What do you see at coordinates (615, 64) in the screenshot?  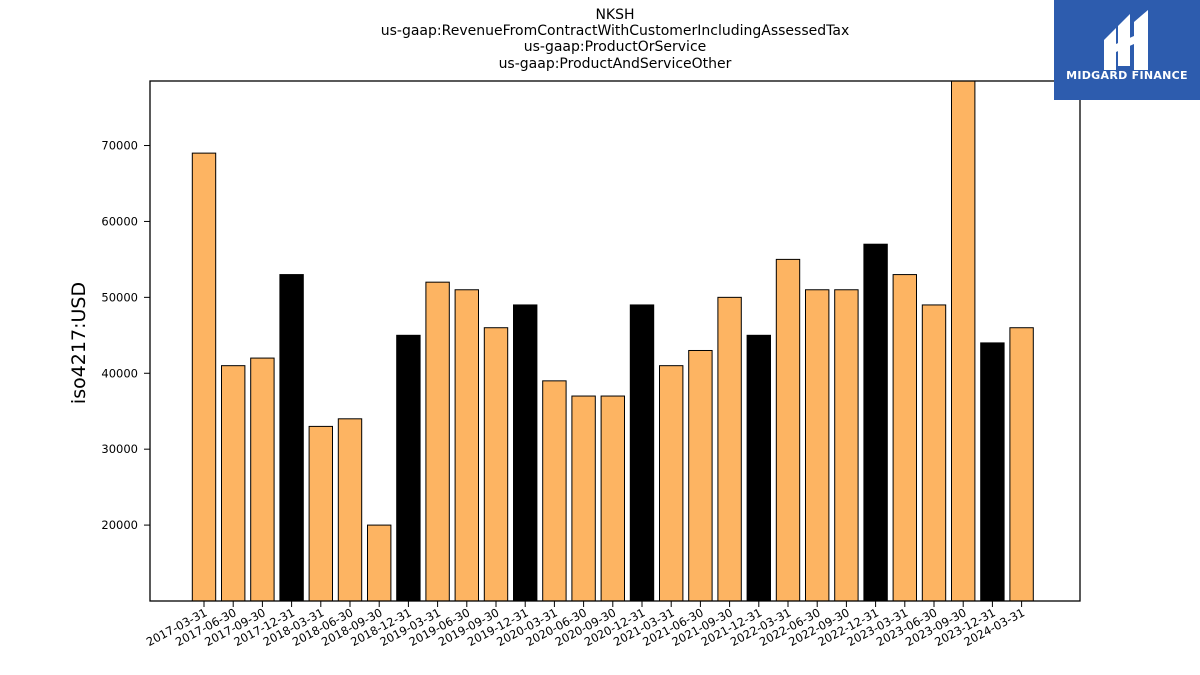 I see `chart-title-line-4: us-gaap:ProductAndServiceOther` at bounding box center [615, 64].